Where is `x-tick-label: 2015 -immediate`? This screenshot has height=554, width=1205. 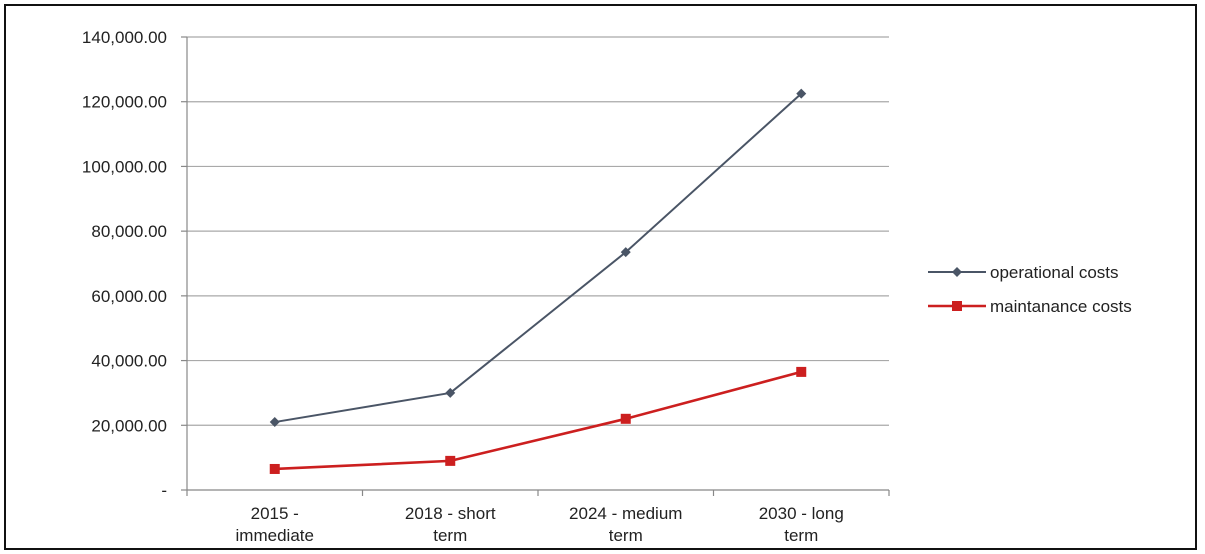
x-tick-label: 2015 -immediate is located at coordinates (275, 524).